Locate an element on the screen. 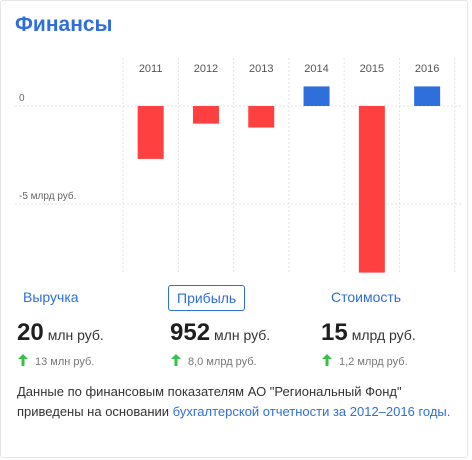 The width and height of the screenshot is (472, 460). bar-2013 is located at coordinates (261, 117).